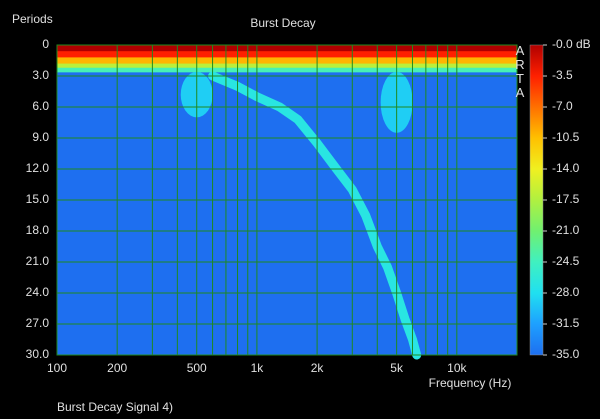  I want to click on colorbar-tick-label: -24.5, so click(566, 261).